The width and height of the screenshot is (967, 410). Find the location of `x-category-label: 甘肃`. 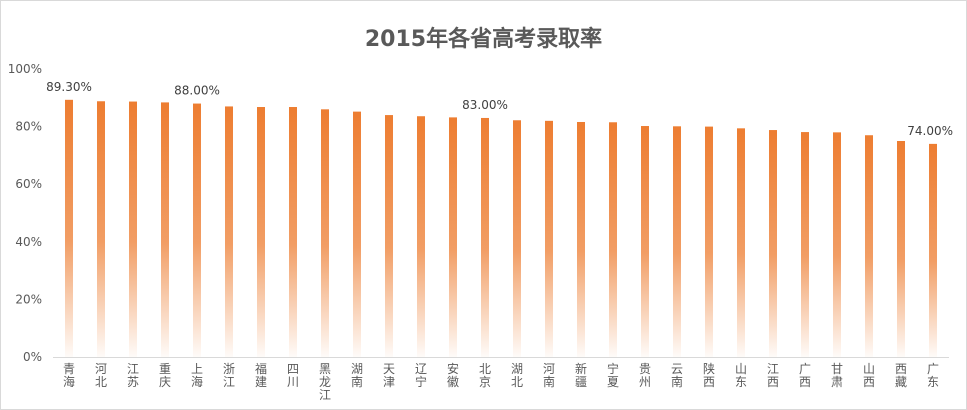

x-category-label: 甘肃 is located at coordinates (837, 375).